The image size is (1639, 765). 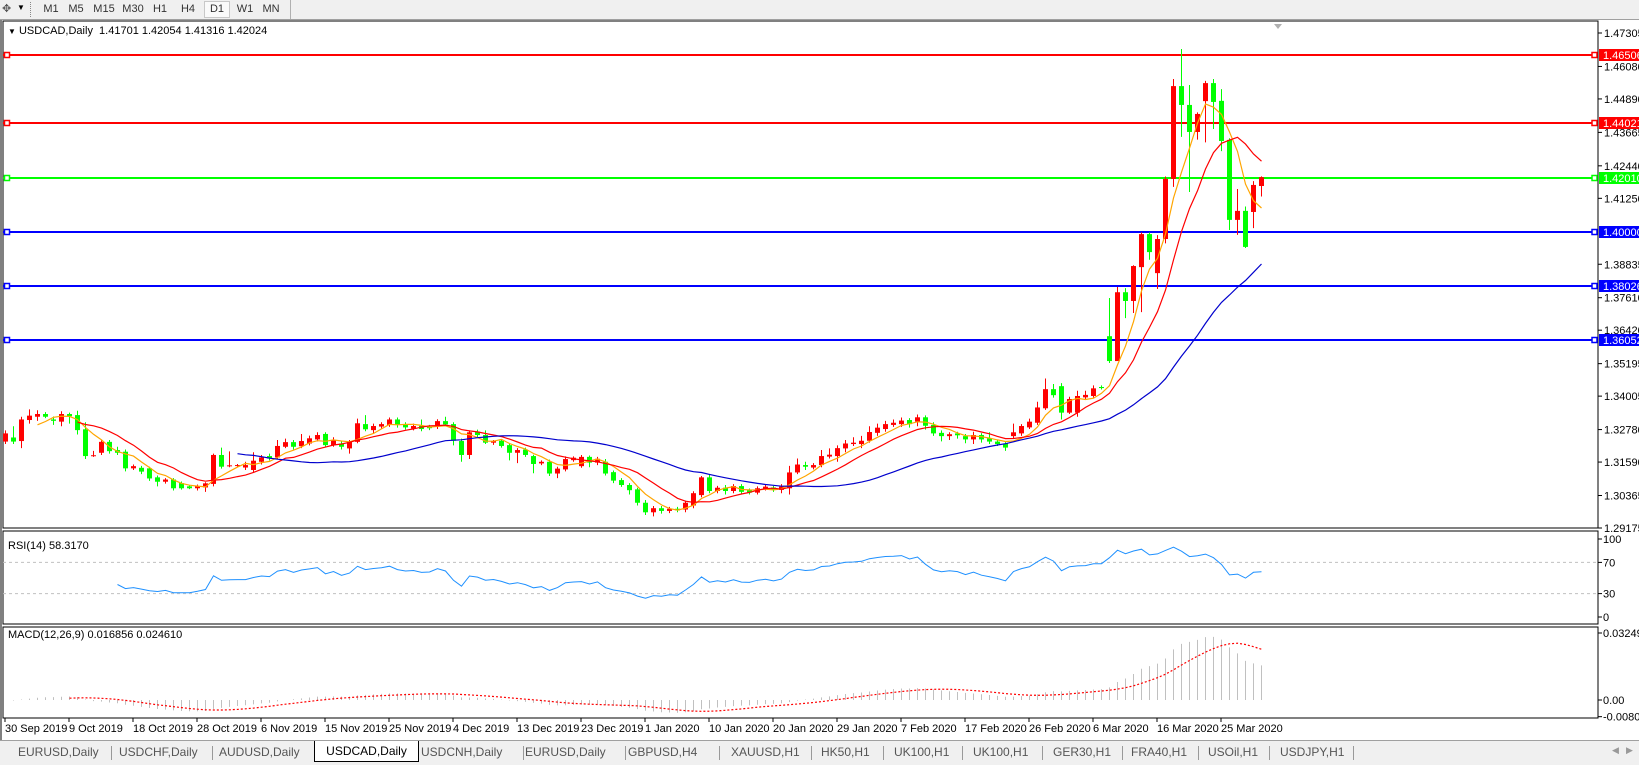 I want to click on macd-tick-label: 0.032493, so click(x=1621, y=634).